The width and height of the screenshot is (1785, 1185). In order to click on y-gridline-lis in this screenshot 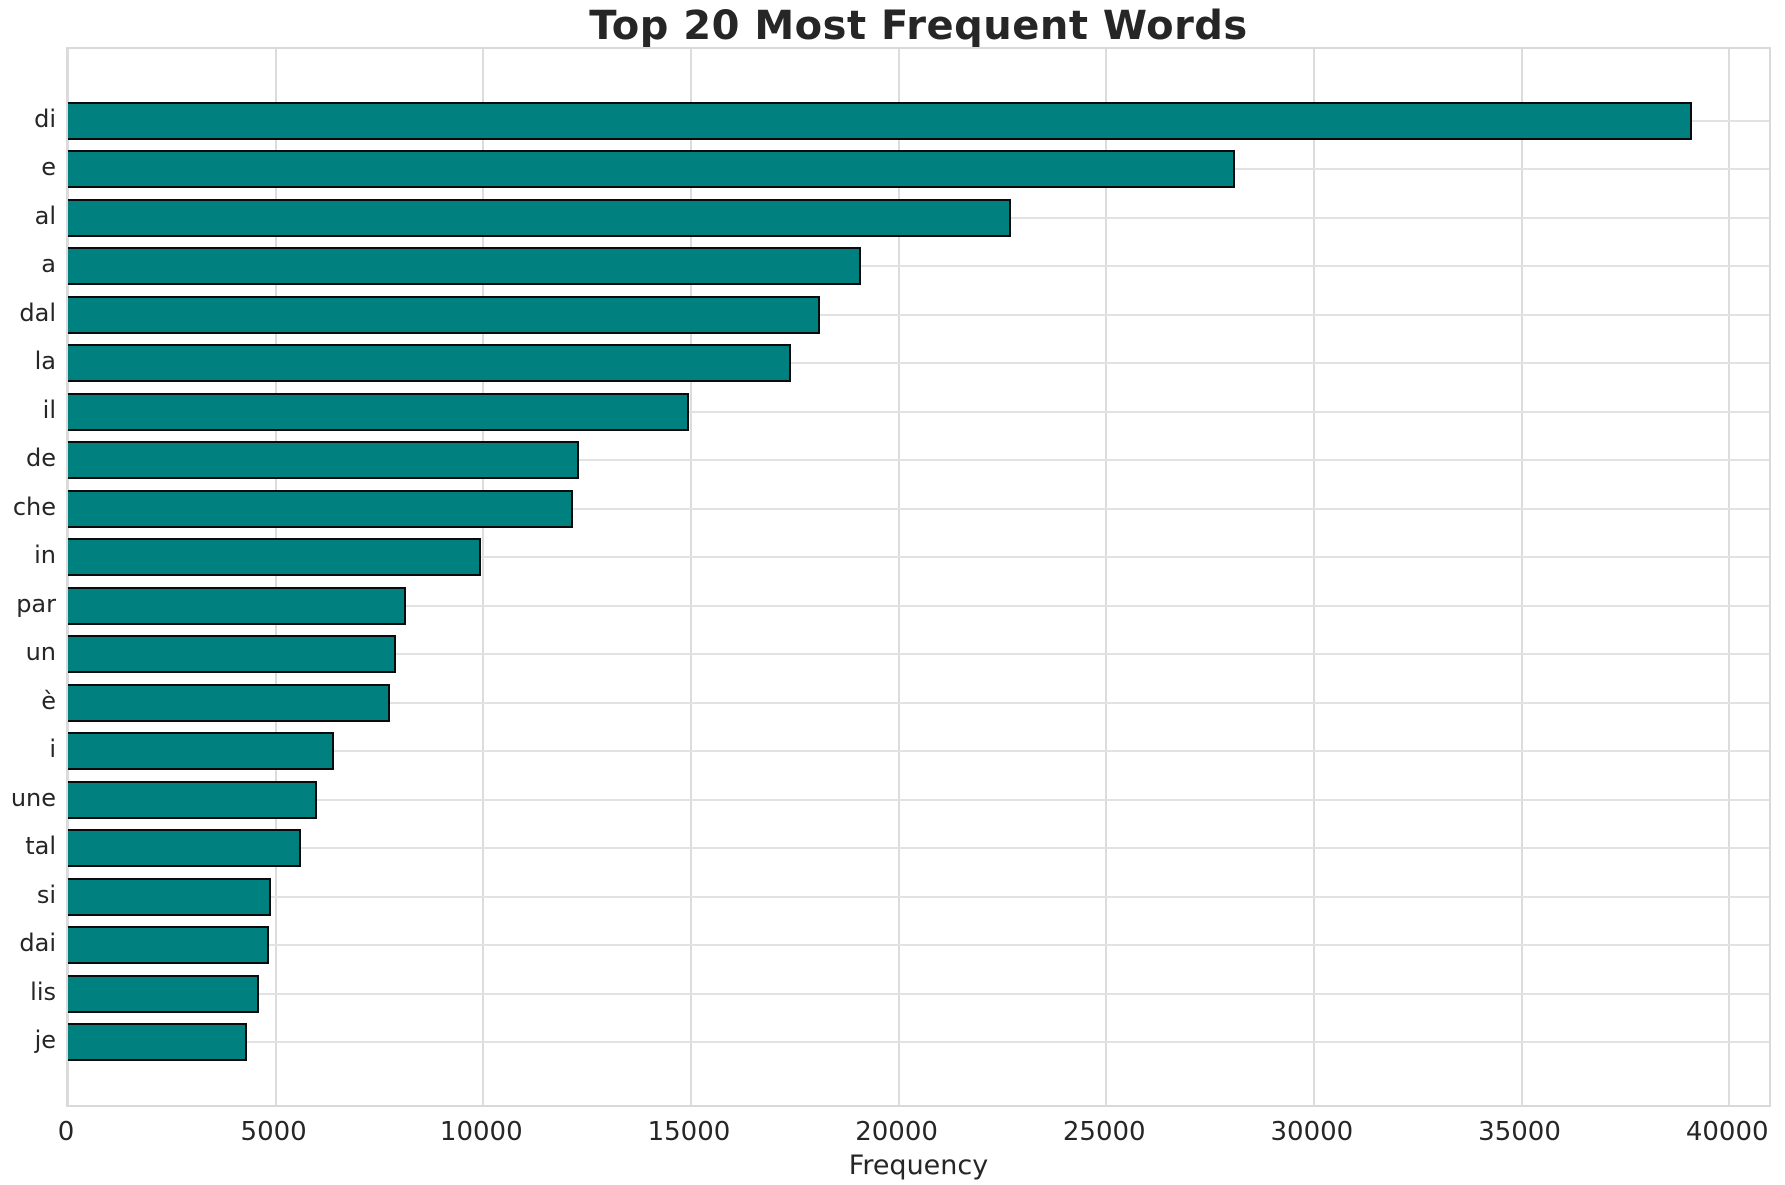, I will do `click(918, 993)`.